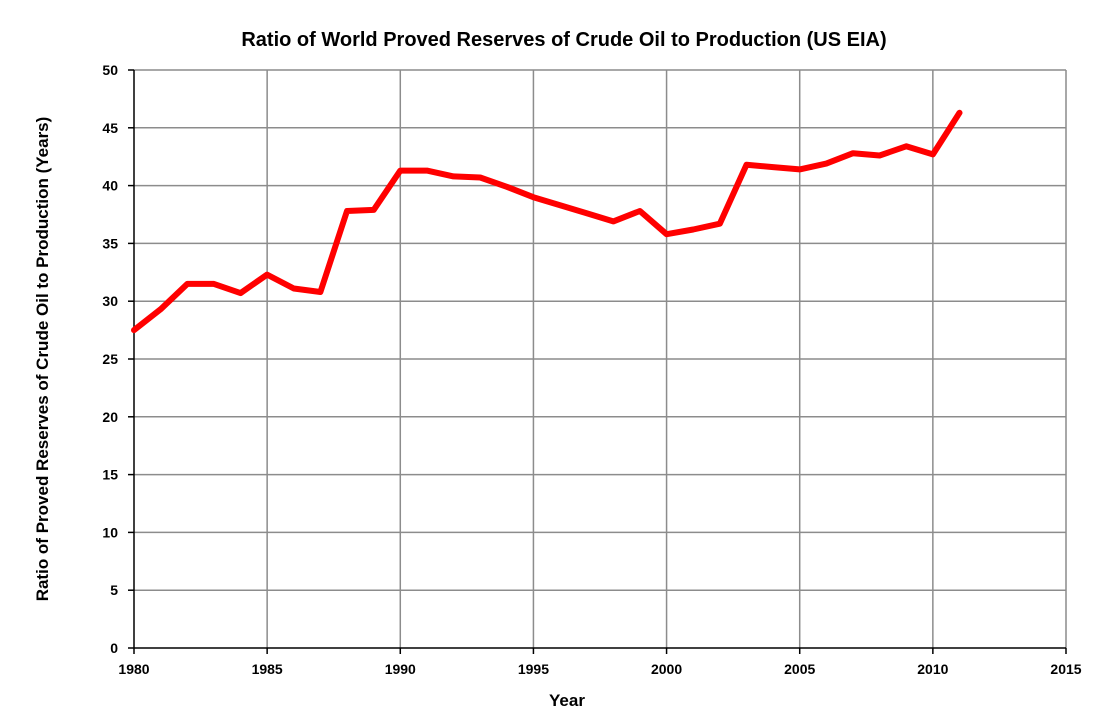 The image size is (1093, 720). What do you see at coordinates (110, 475) in the screenshot?
I see `y-tick-label: 15` at bounding box center [110, 475].